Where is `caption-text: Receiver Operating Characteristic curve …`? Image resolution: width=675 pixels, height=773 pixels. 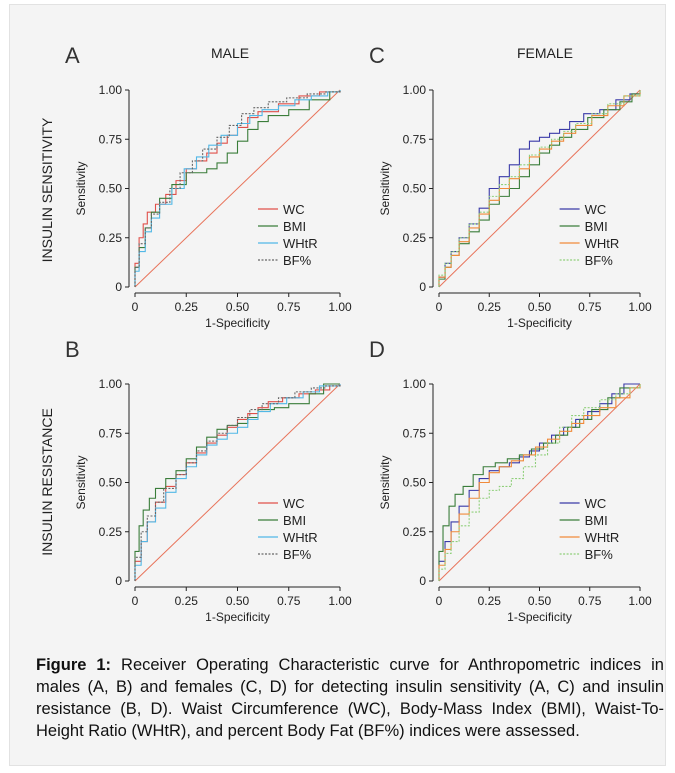
caption-text: Receiver Operating Characteristic curve … is located at coordinates (350, 698).